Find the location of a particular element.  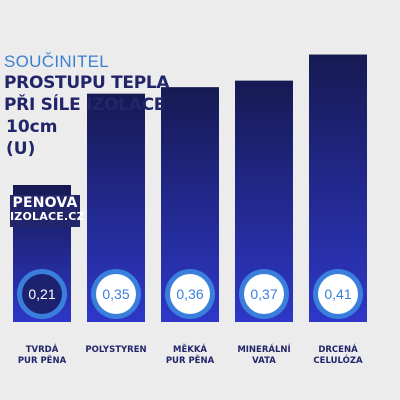

value-label-4: 0,41 is located at coordinates (337, 294).